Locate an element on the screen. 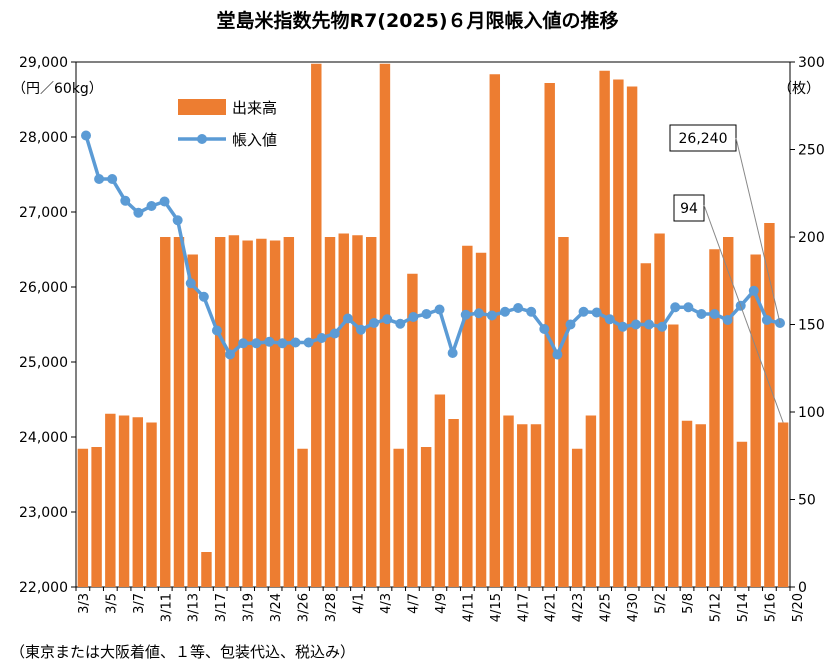 This screenshot has width=835, height=665. x-tick-label: 5/14 is located at coordinates (743, 607).